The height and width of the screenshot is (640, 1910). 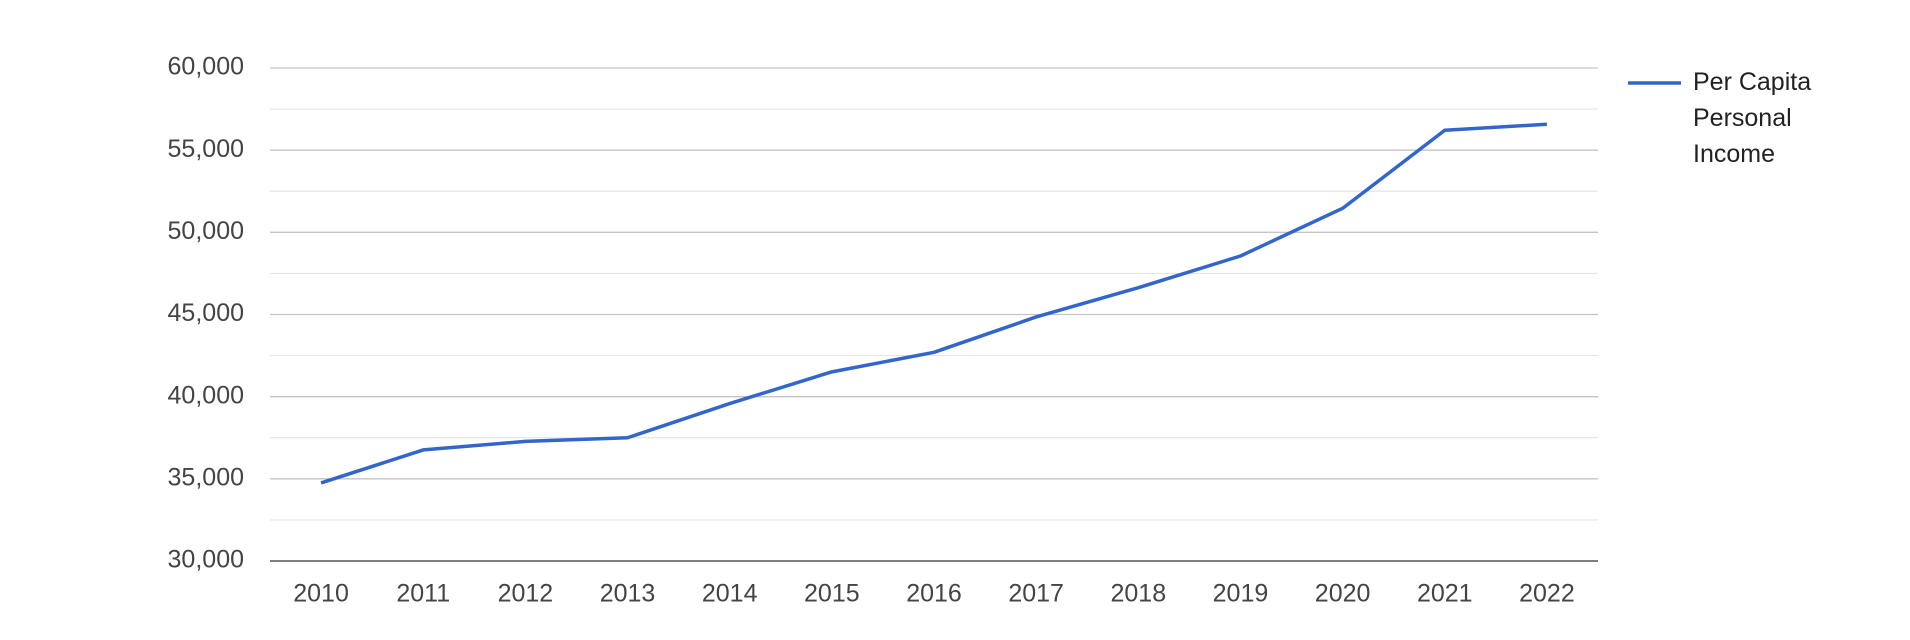 What do you see at coordinates (1343, 594) in the screenshot?
I see `x-tick-label: 2020` at bounding box center [1343, 594].